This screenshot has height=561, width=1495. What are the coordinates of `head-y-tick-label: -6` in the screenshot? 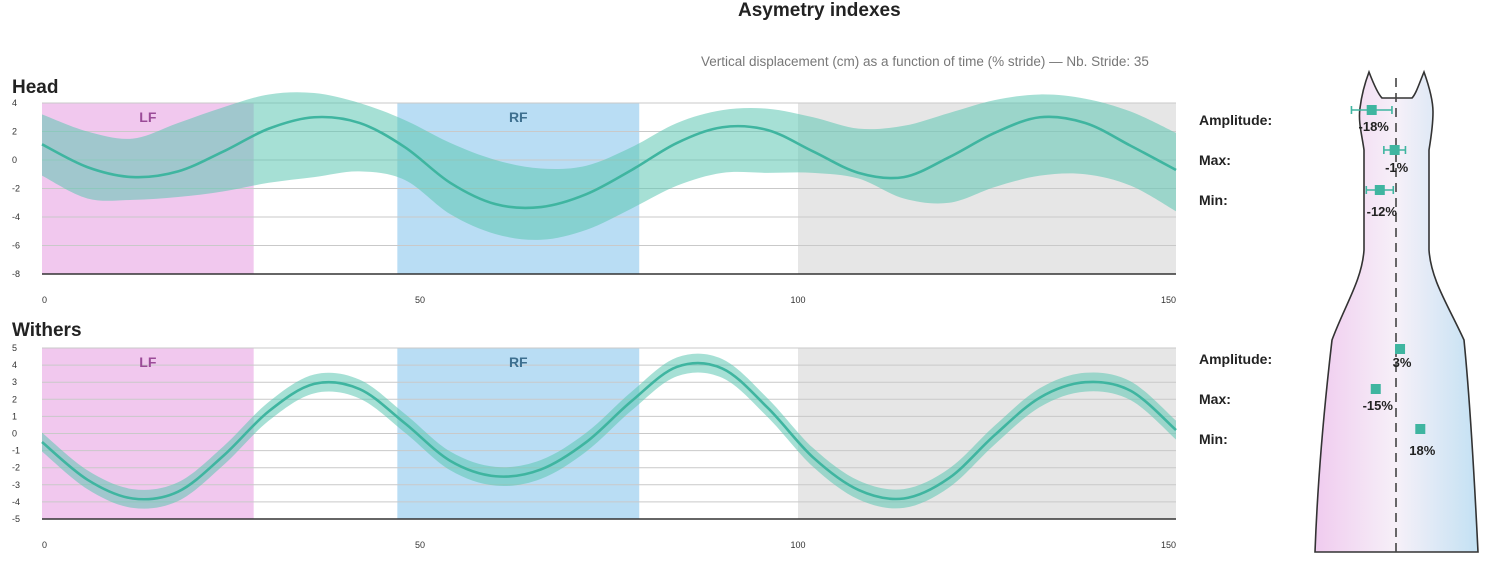 It's located at (16, 246).